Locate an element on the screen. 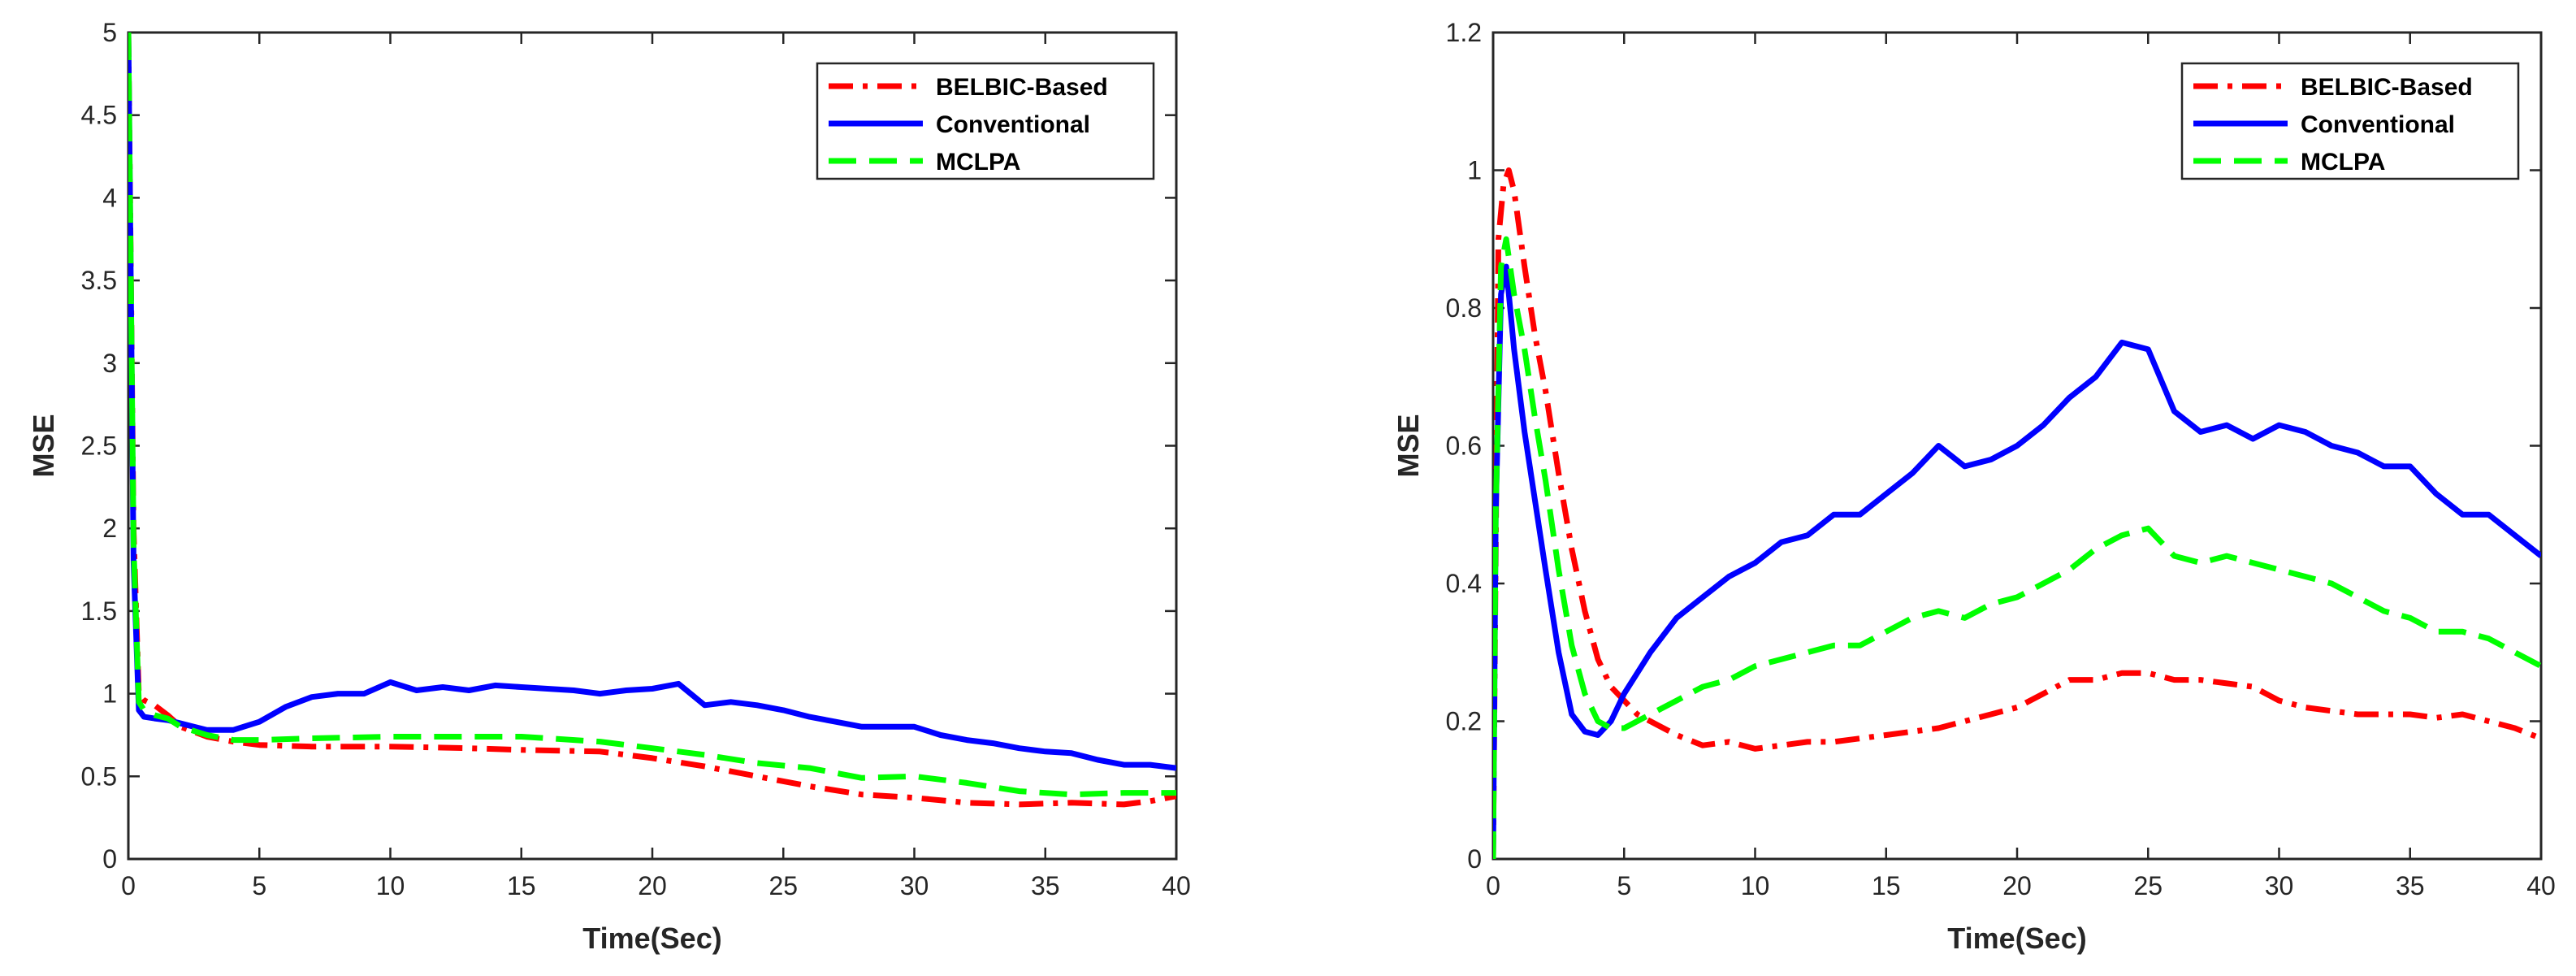  y-tick-label: 1.2 is located at coordinates (1464, 32).